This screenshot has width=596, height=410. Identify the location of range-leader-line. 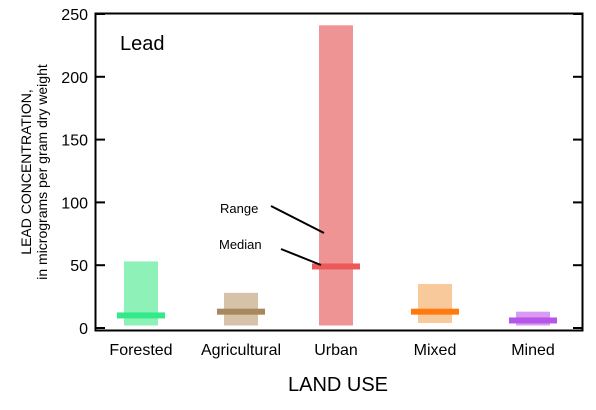
(297, 219).